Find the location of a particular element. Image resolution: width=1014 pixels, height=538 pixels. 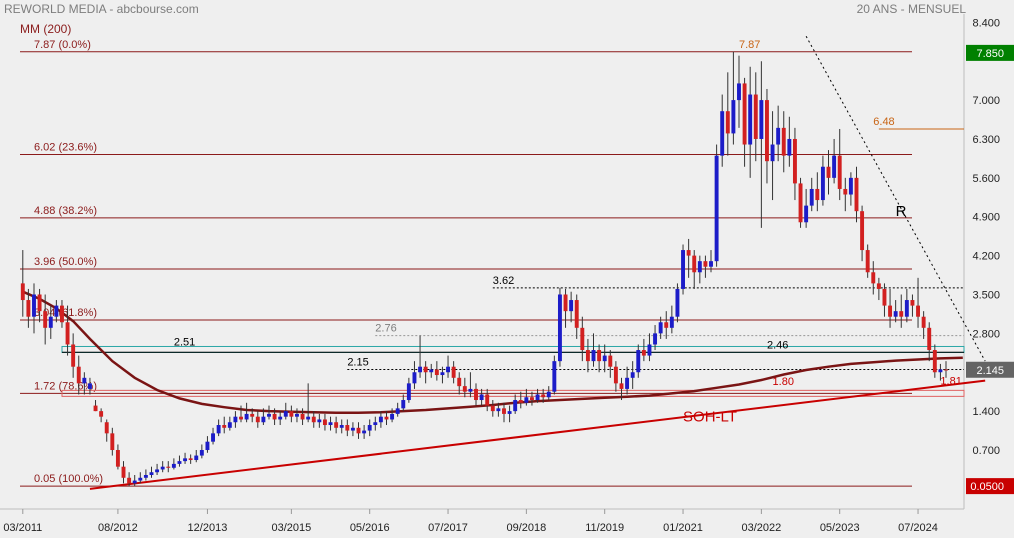

x-tick-label: 12/2013 is located at coordinates (208, 528).